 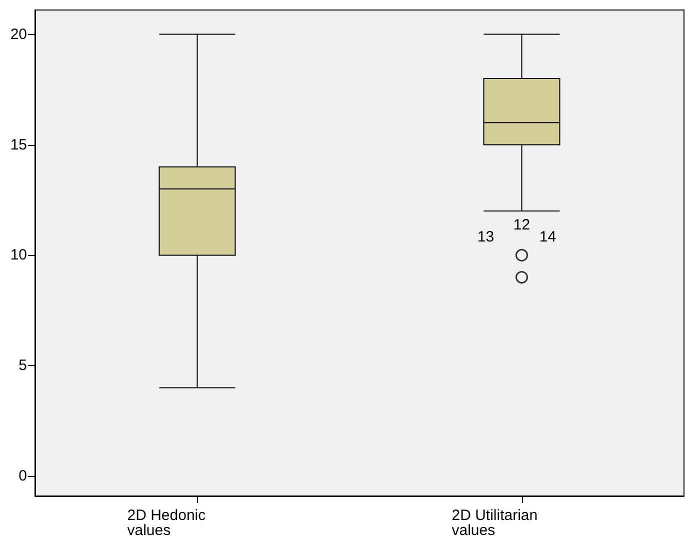 I want to click on y-tick-label: 10, so click(x=18, y=255).